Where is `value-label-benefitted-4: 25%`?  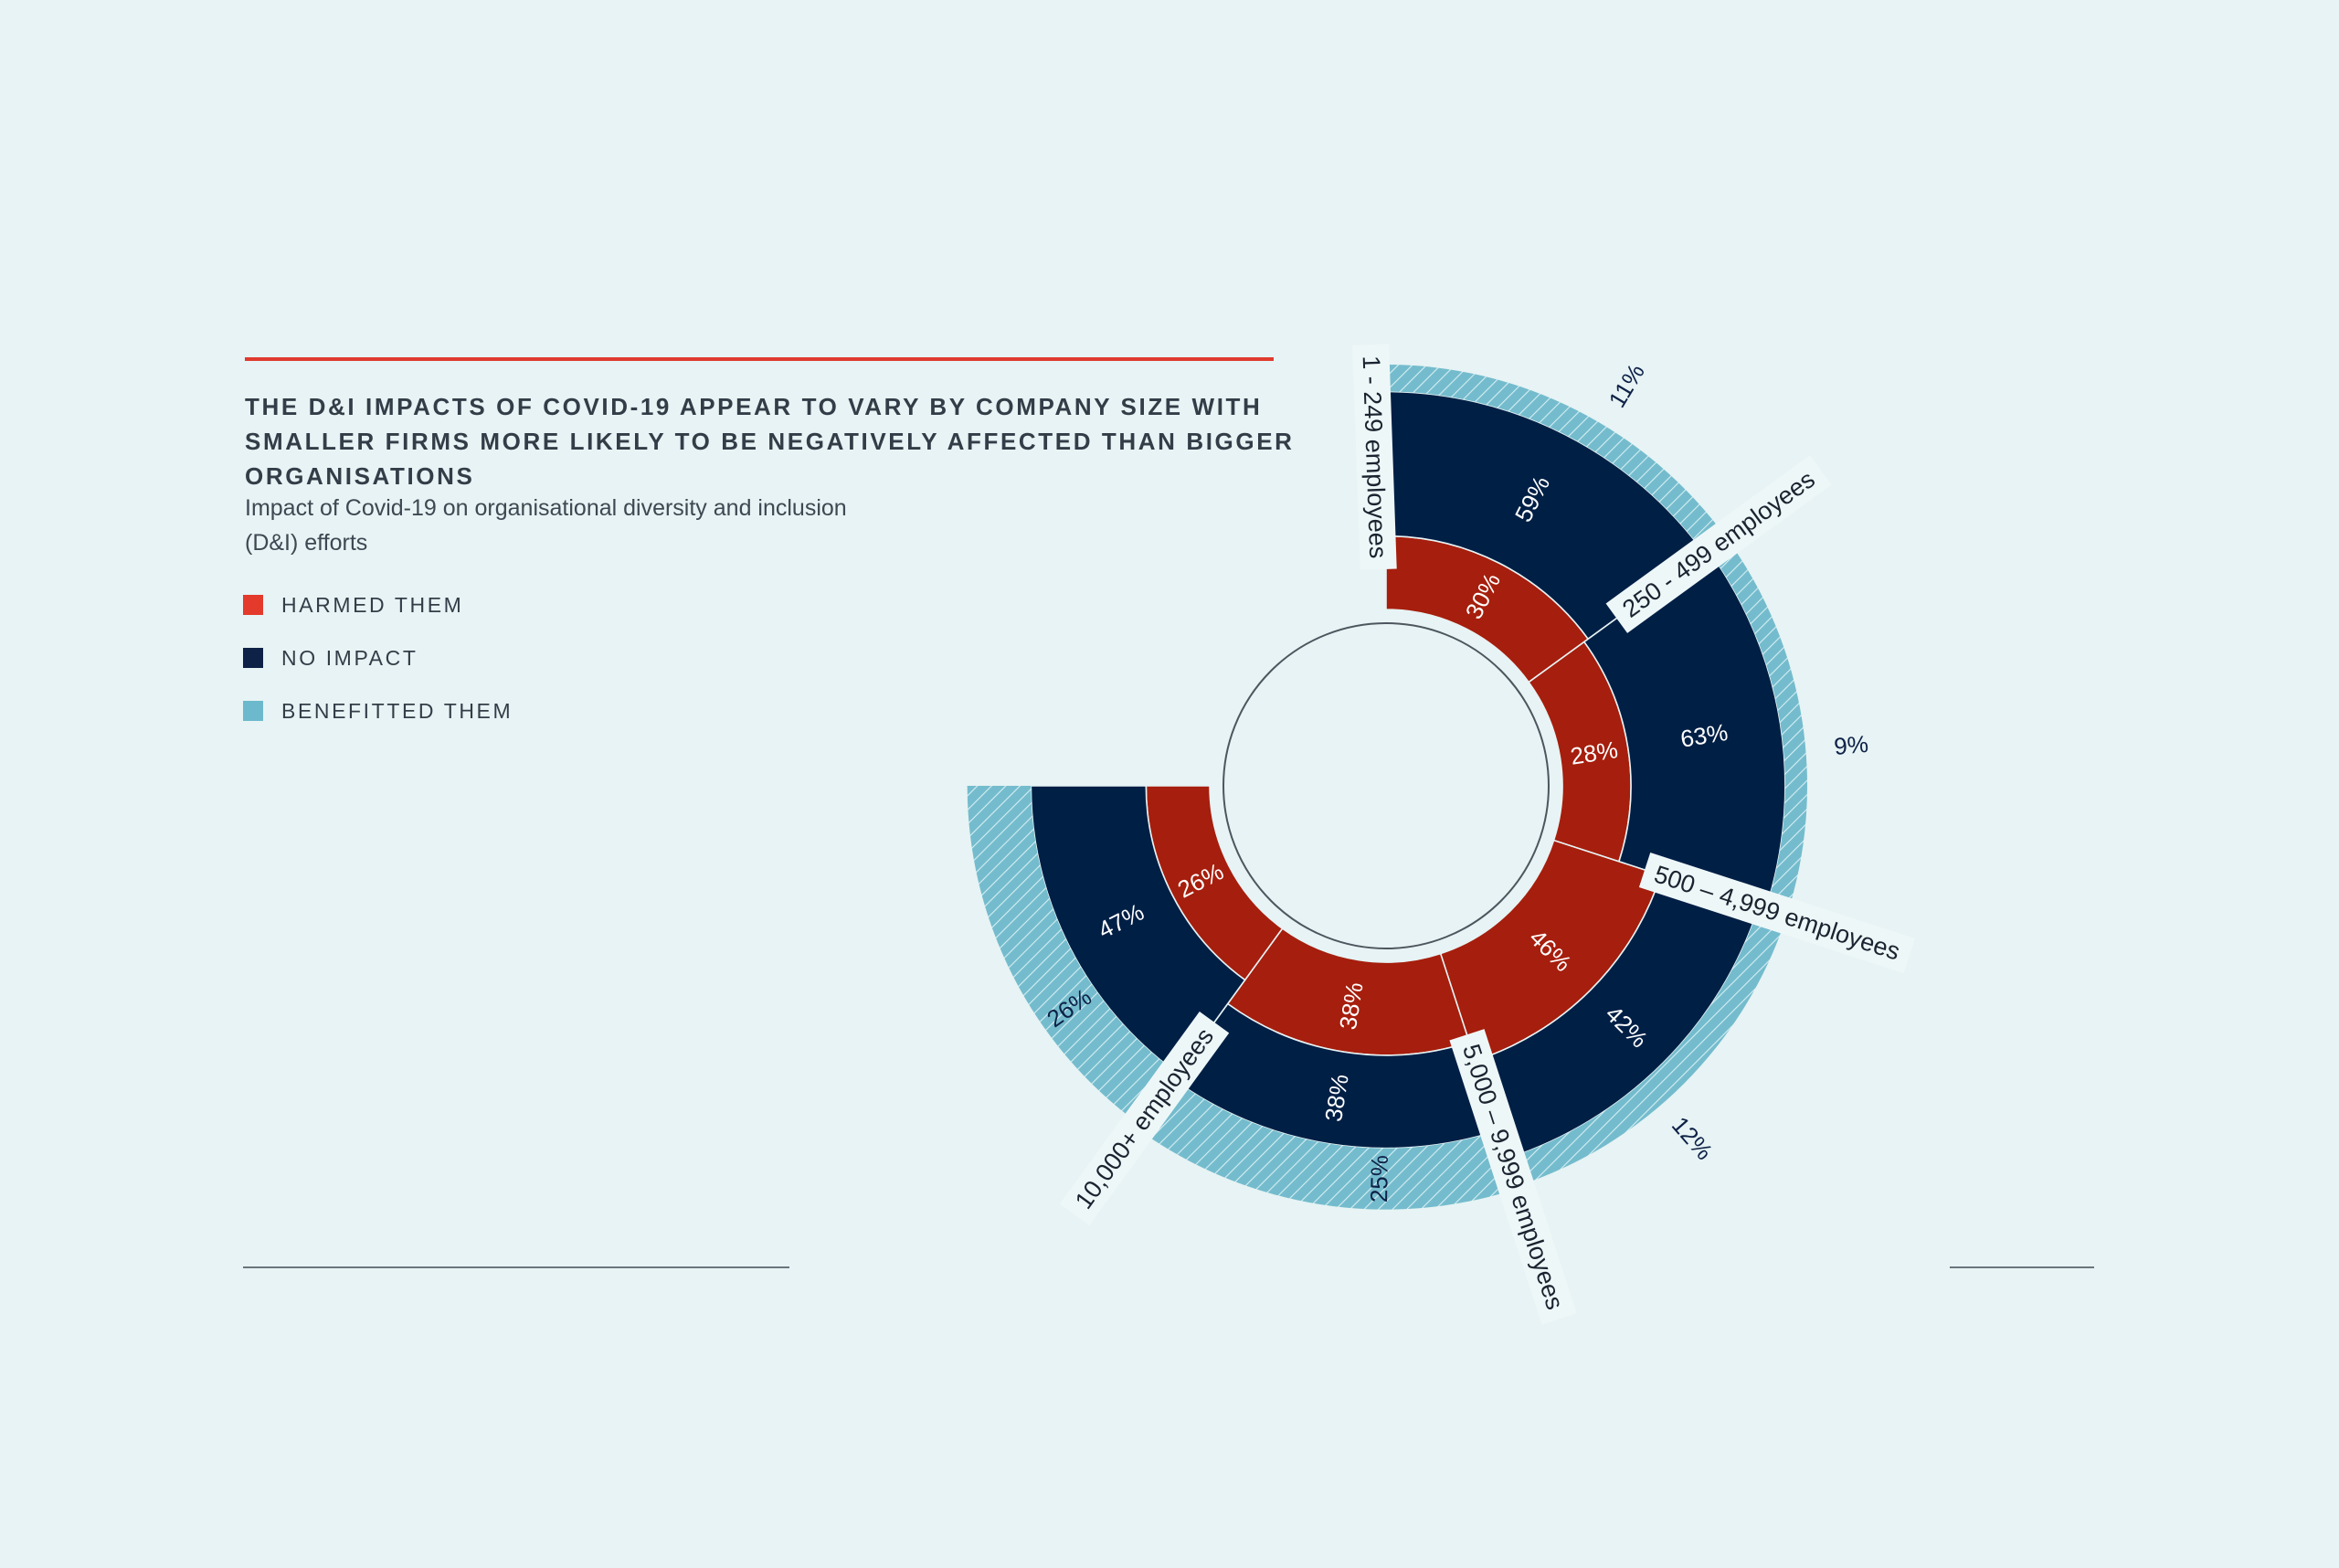 value-label-benefitted-4: 25% is located at coordinates (1379, 1179).